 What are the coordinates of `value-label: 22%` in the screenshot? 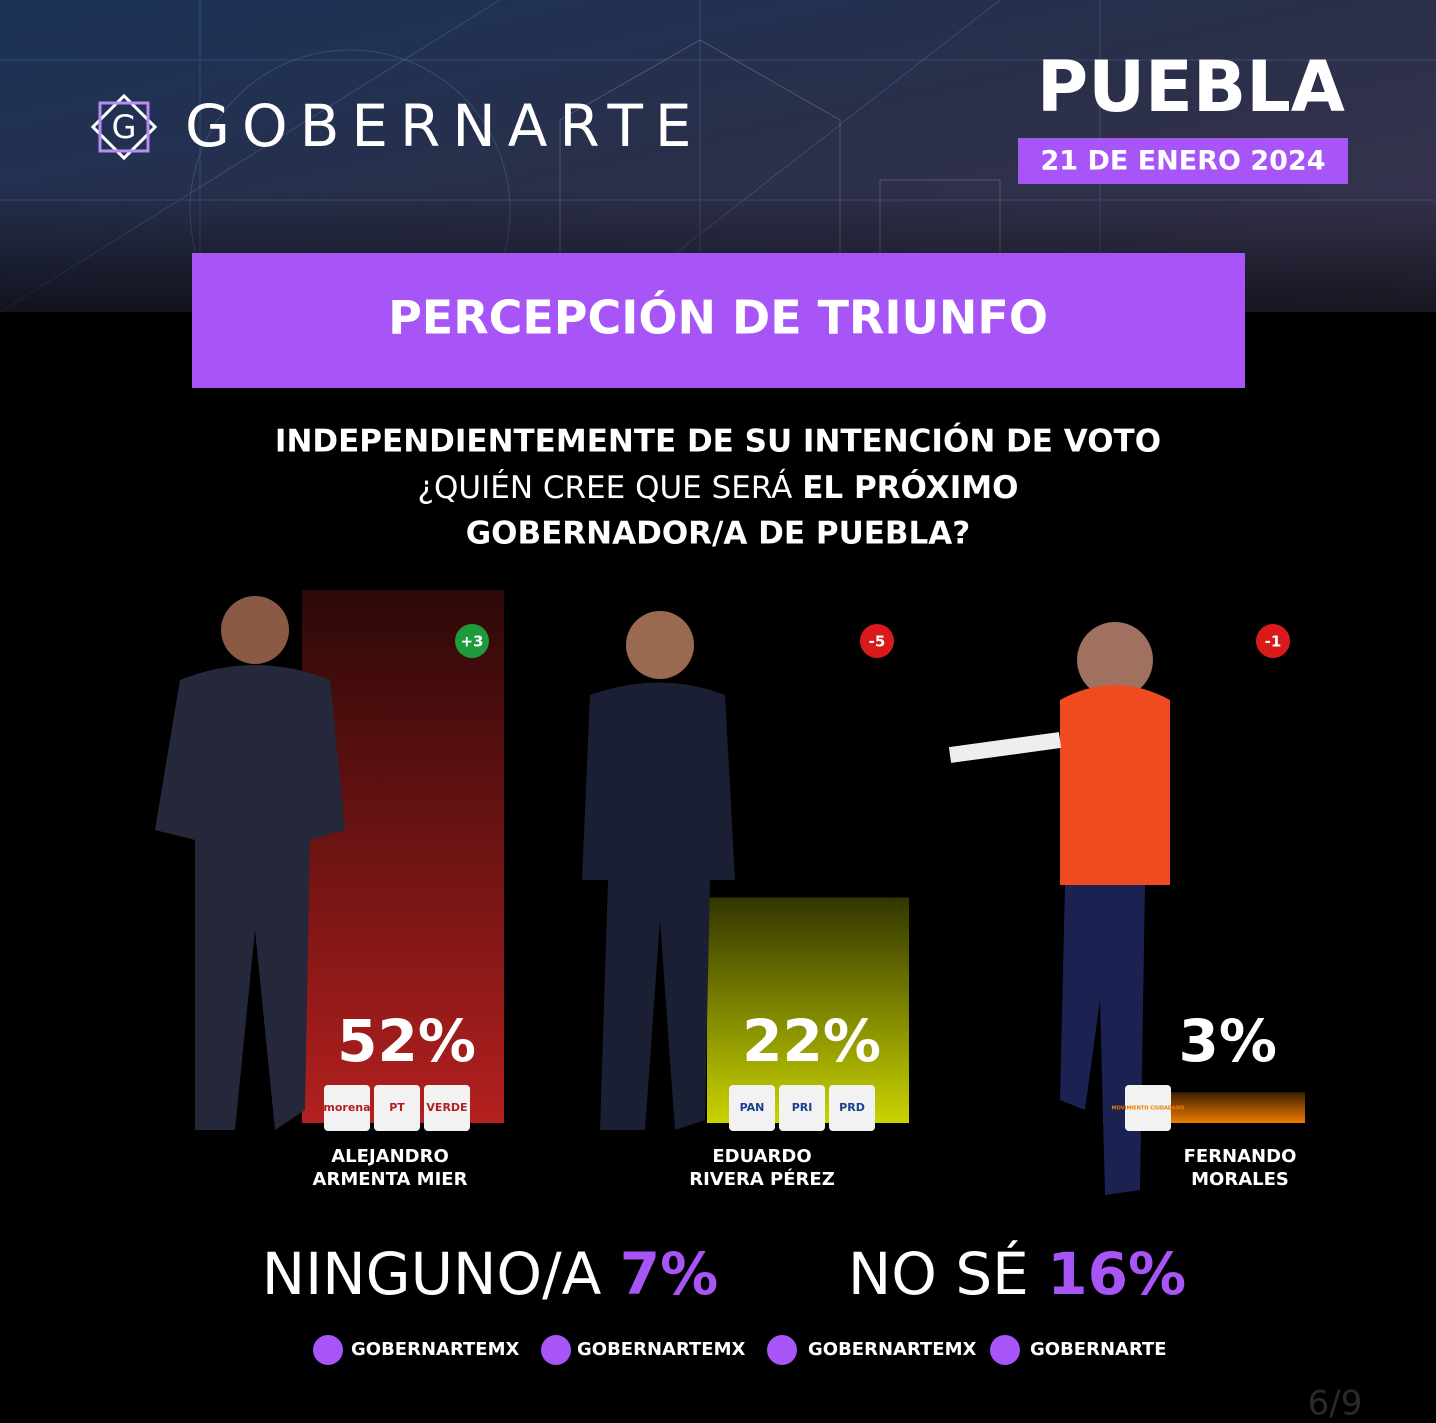 It's located at (811, 1041).